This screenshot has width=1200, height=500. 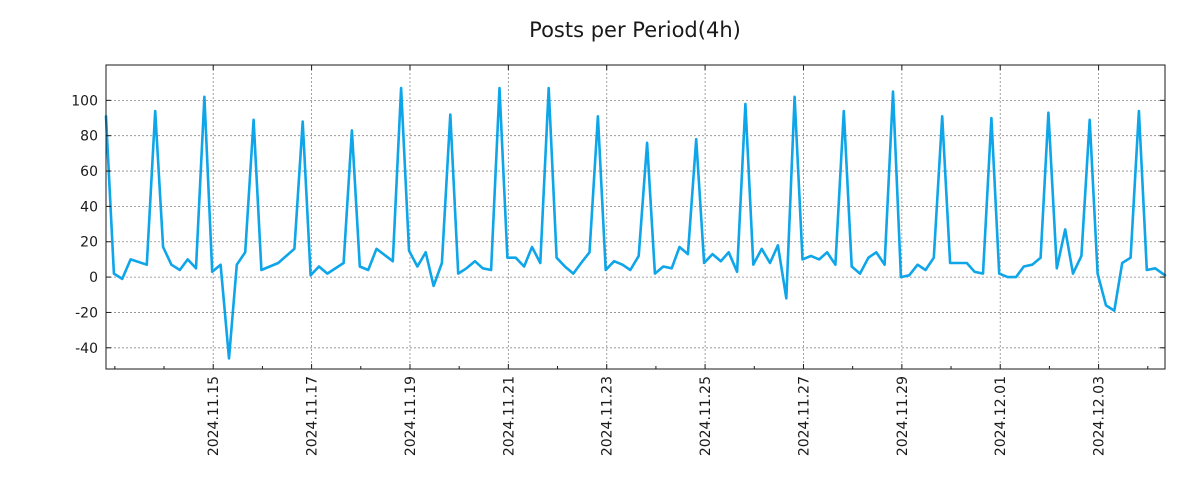 What do you see at coordinates (608, 416) in the screenshot?
I see `x-tick-label: 2024.11.23` at bounding box center [608, 416].